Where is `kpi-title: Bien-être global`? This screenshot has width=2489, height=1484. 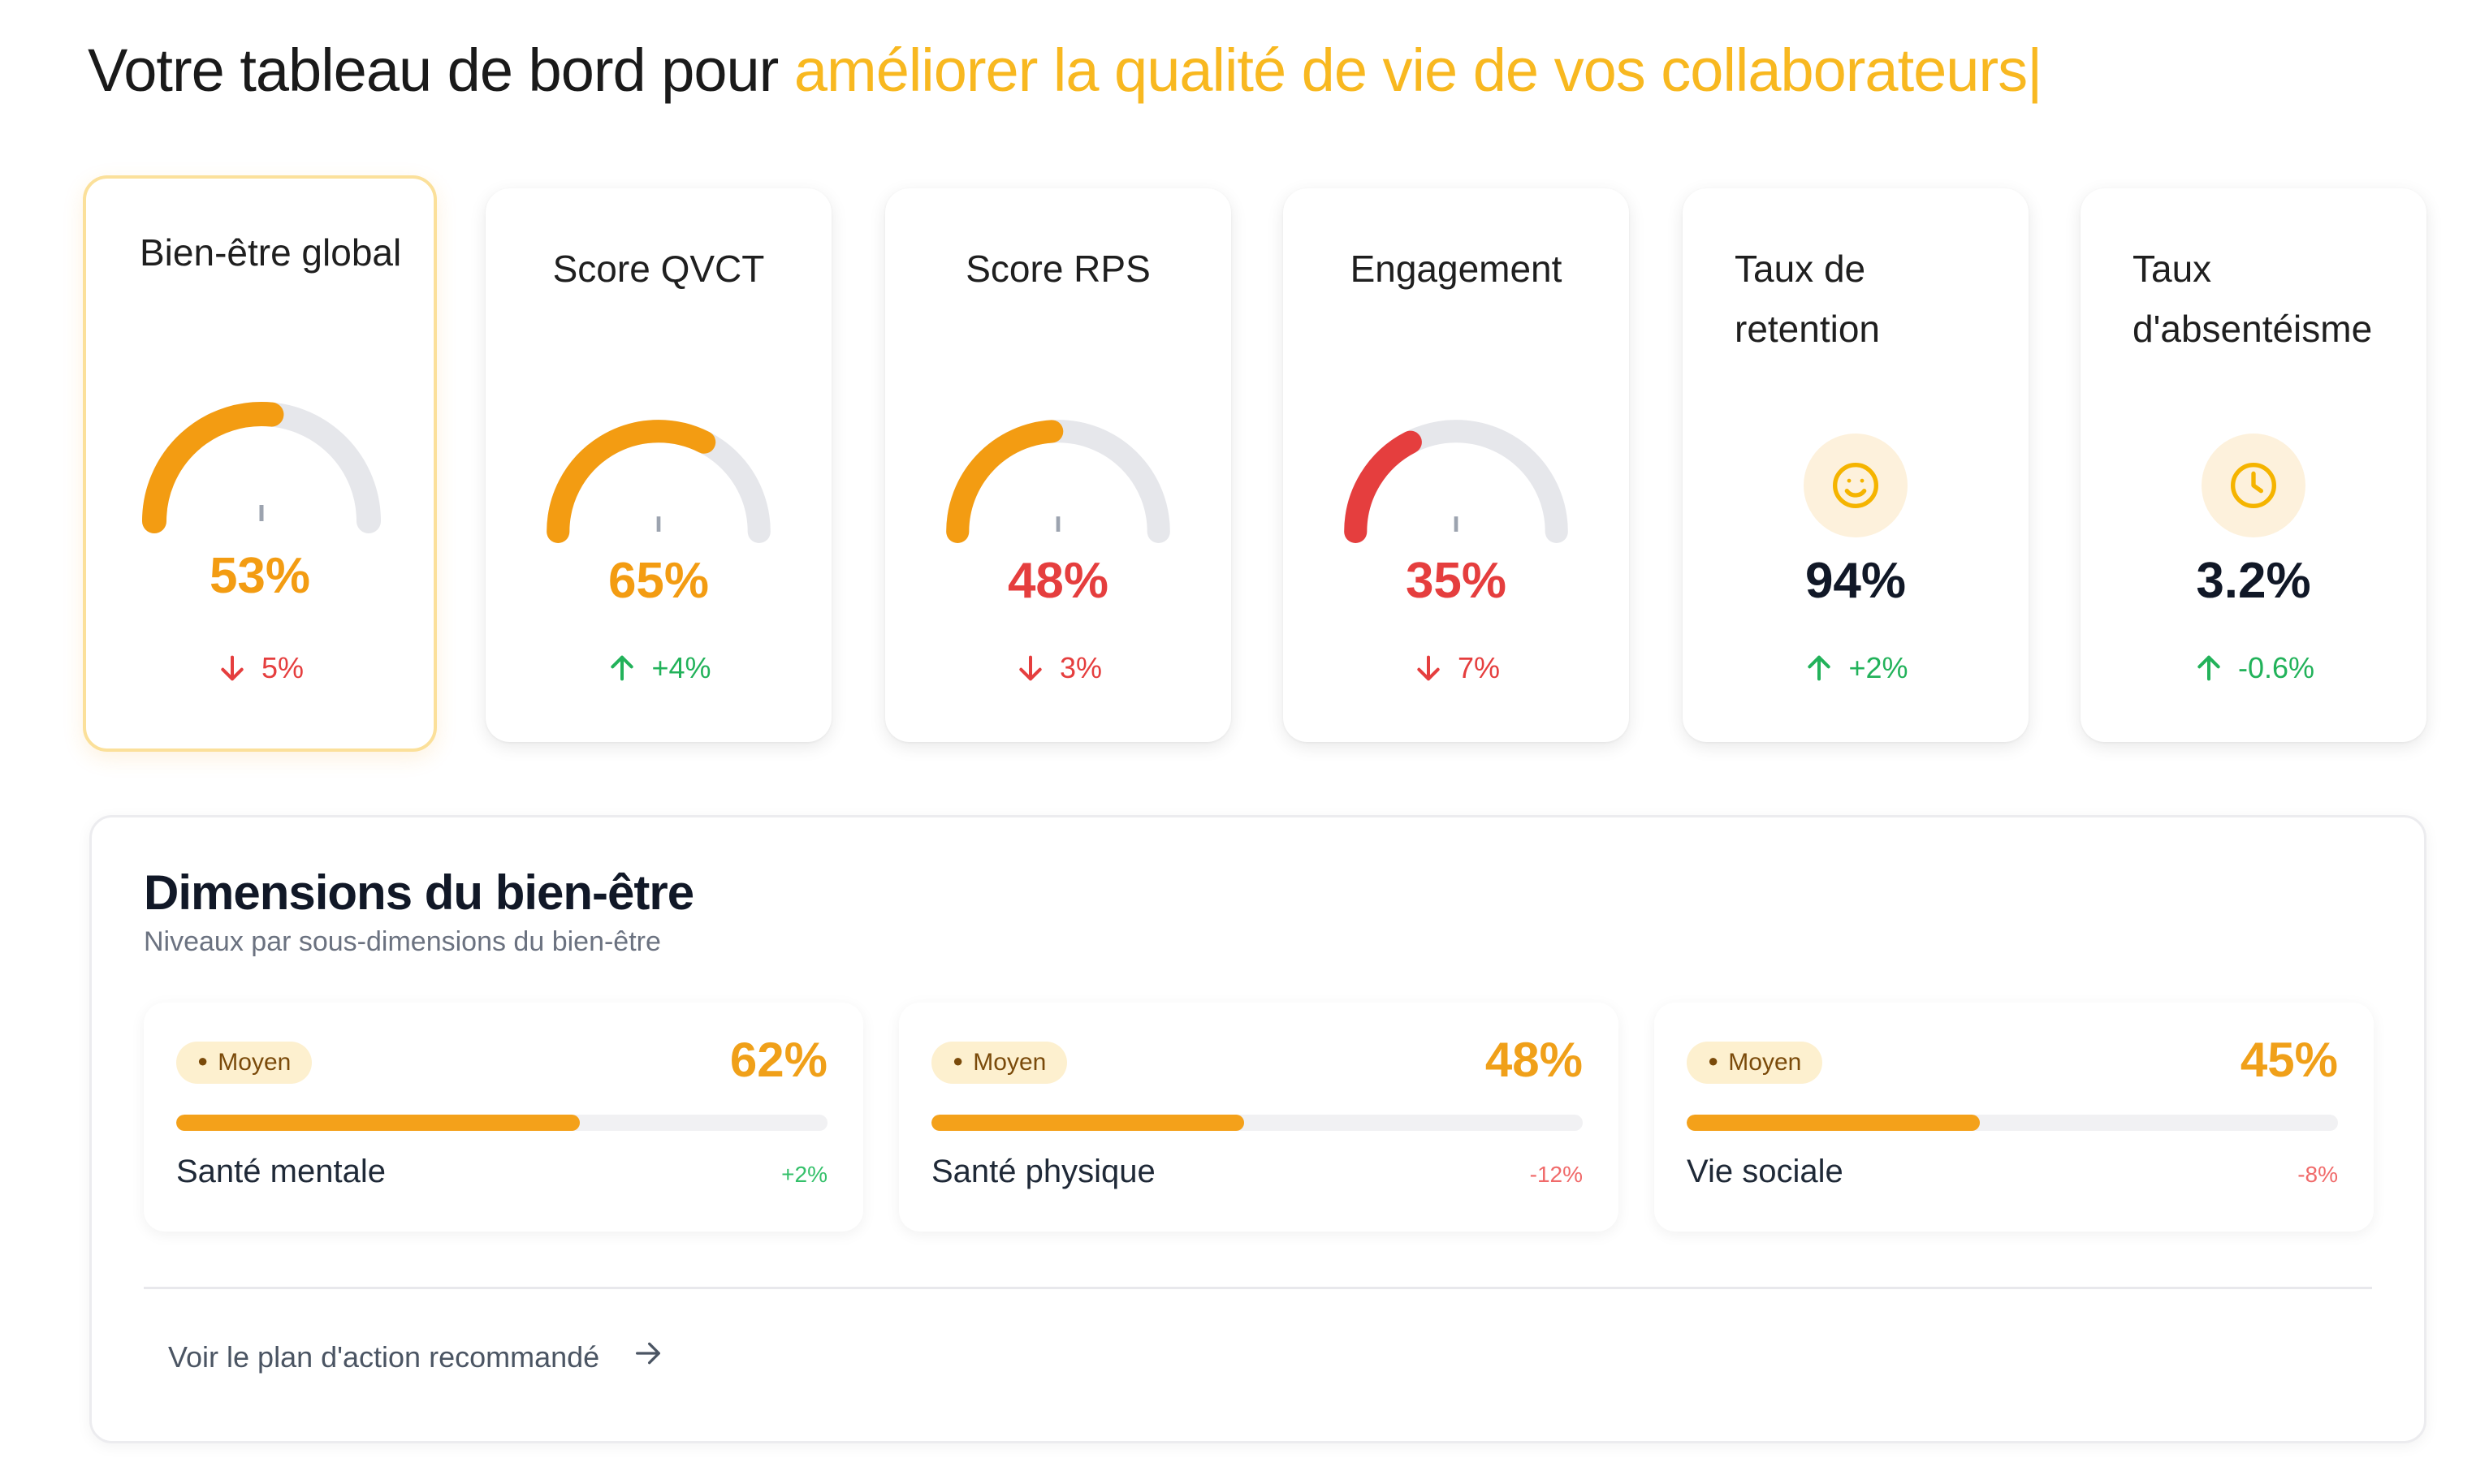
kpi-title: Bien-être global is located at coordinates (271, 252).